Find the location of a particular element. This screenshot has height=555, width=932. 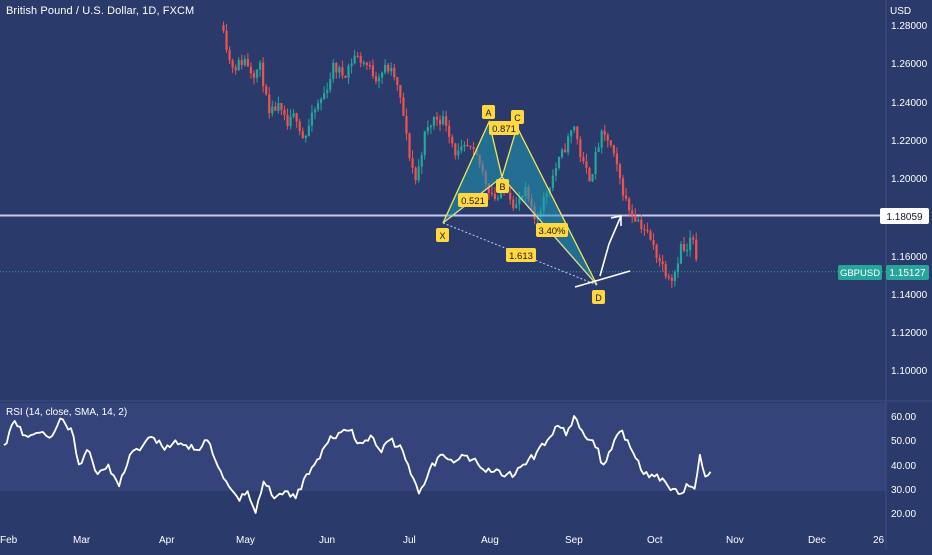

rsi-tick-label: 40.00 is located at coordinates (903, 466).